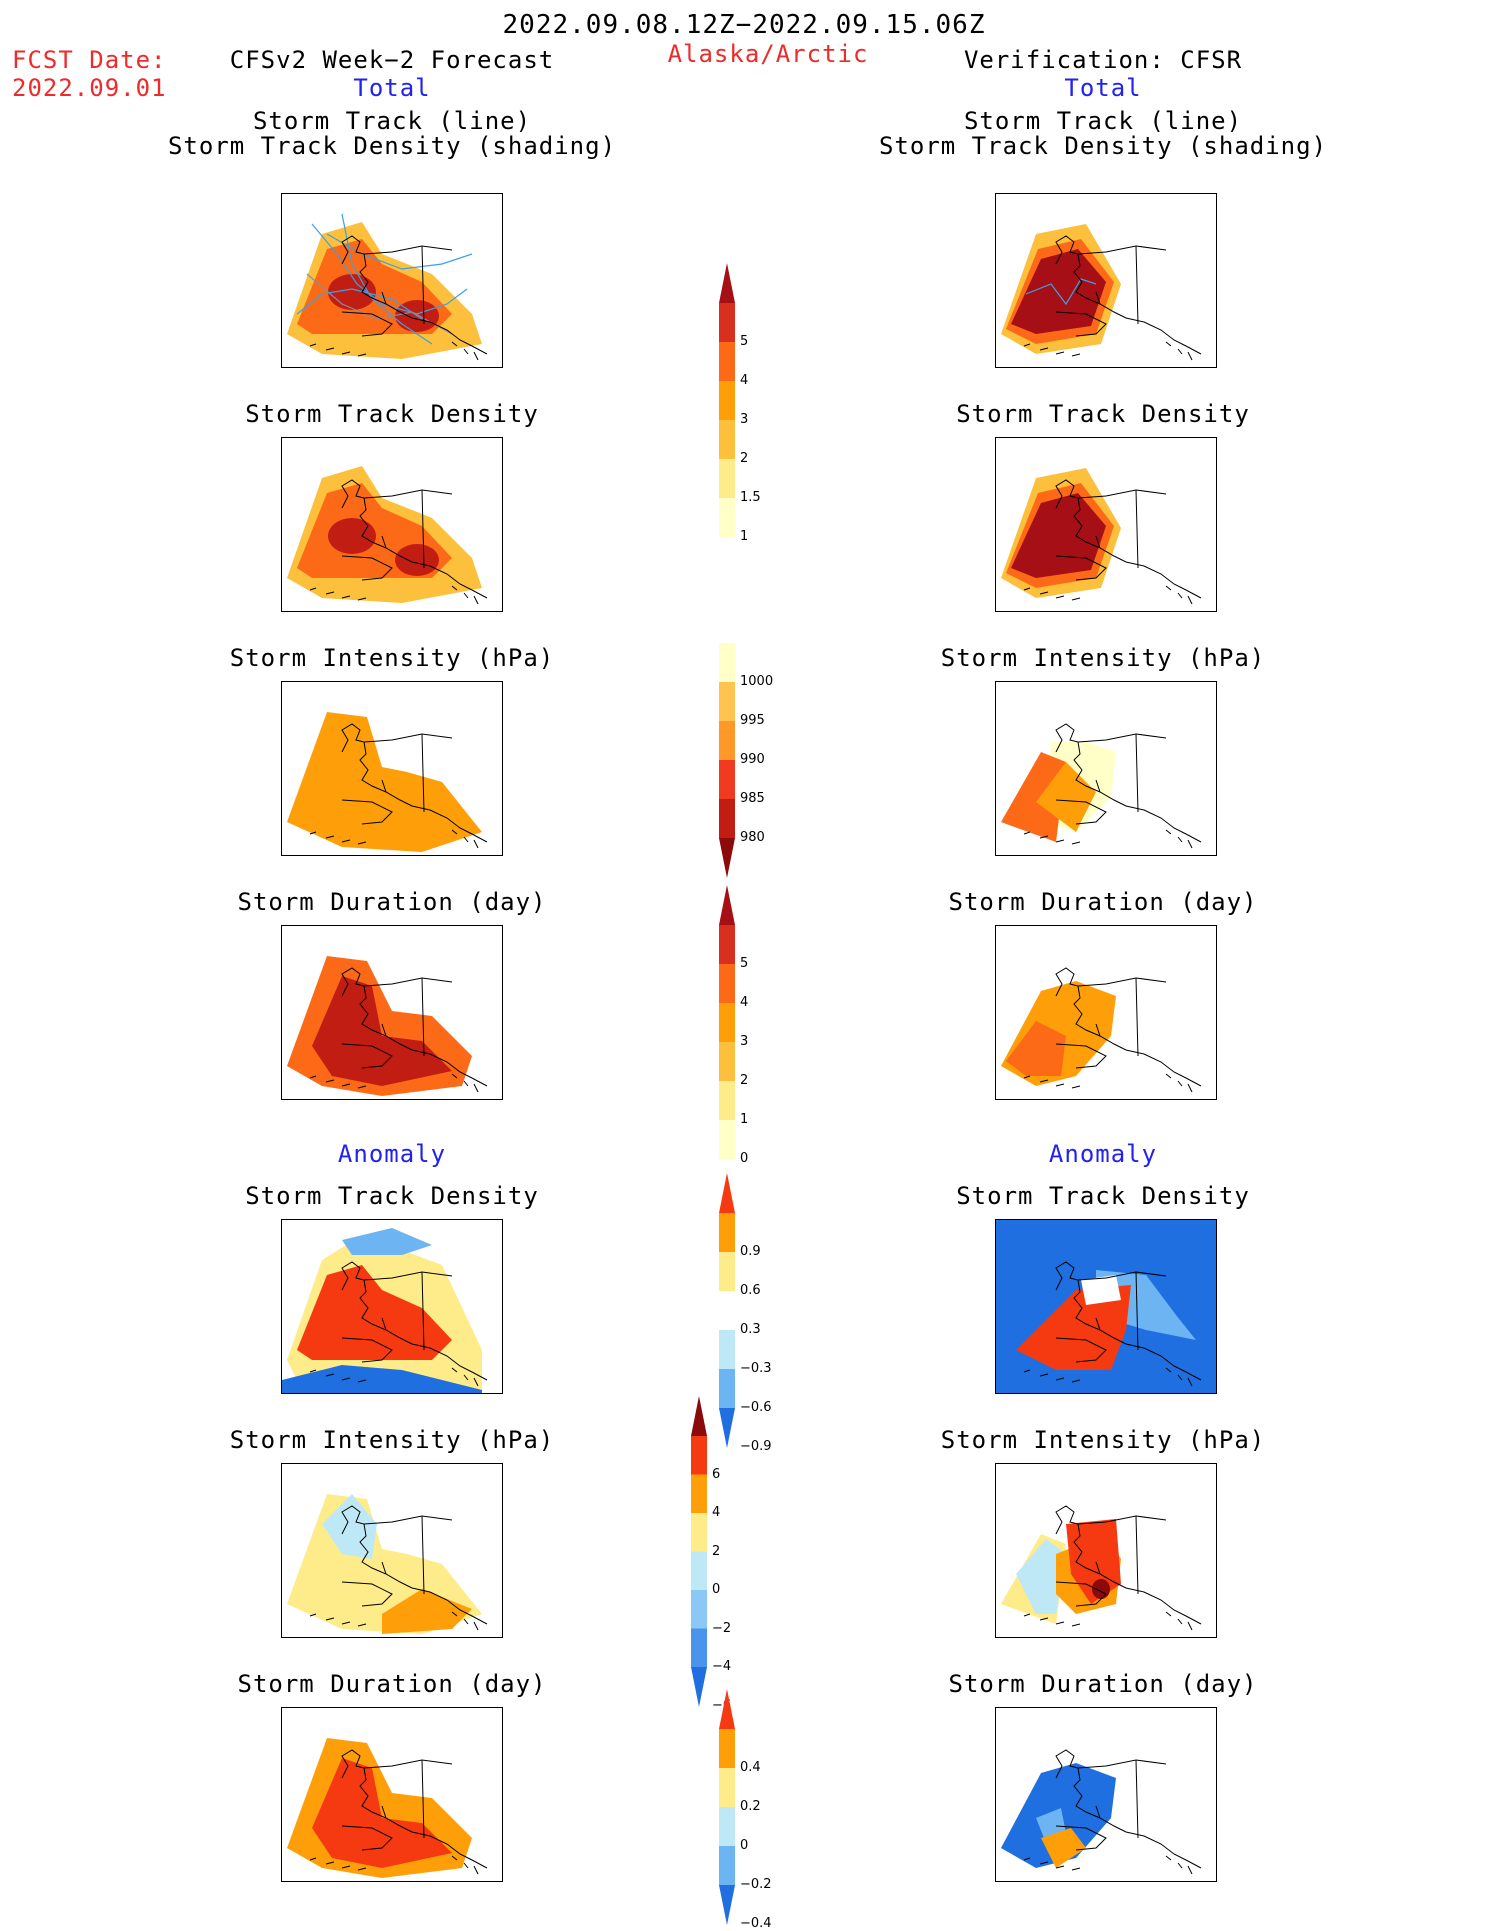 The image size is (1487, 1931). What do you see at coordinates (1103, 88) in the screenshot?
I see `total-label-right: Total` at bounding box center [1103, 88].